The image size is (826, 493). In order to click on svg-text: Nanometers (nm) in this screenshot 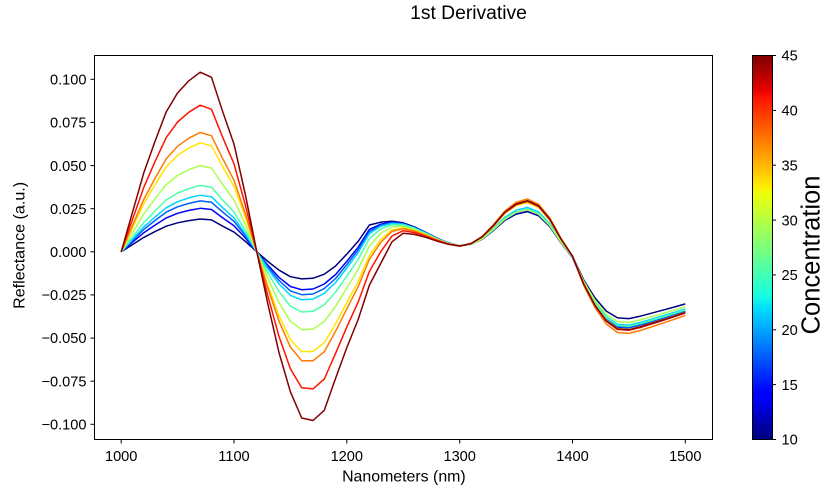, I will do `click(404, 477)`.